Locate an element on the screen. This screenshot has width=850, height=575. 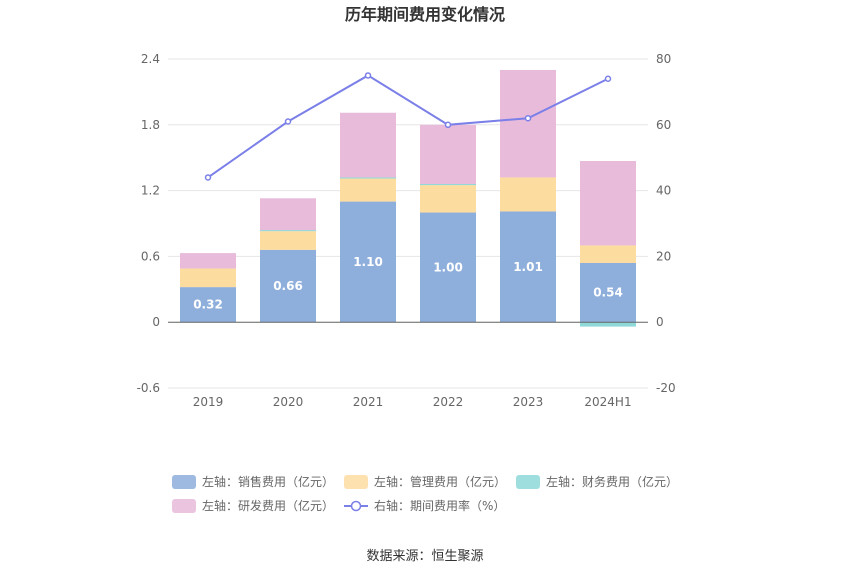
left-tick-label: -0.6 is located at coordinates (148, 388).